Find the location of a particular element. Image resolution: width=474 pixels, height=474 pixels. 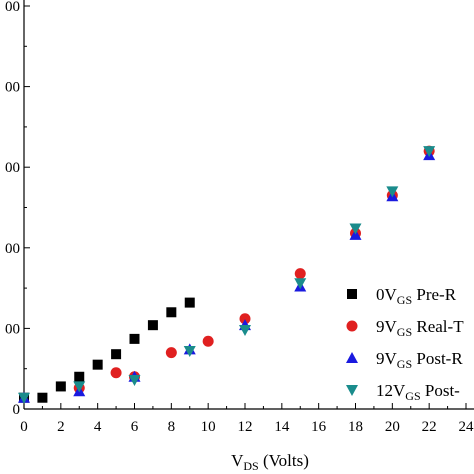

legend-label: 9VGS Real-T is located at coordinates (420, 328).